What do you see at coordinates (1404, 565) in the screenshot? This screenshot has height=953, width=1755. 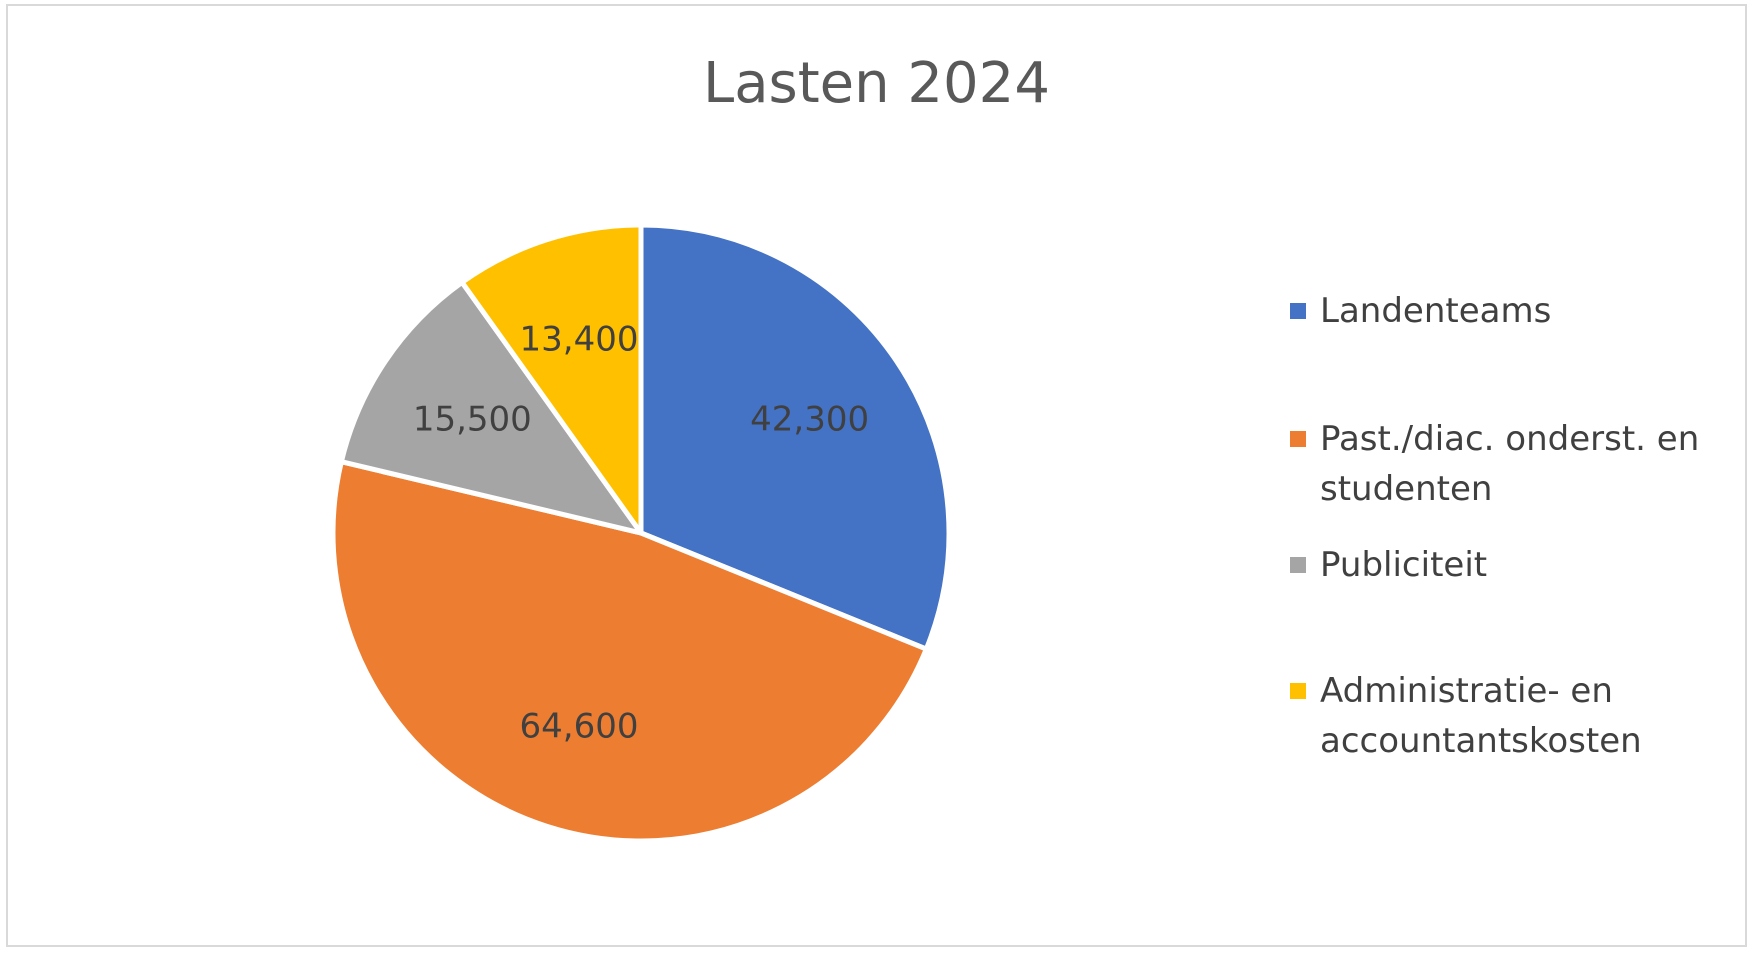 I see `legend-label: Publiciteit` at bounding box center [1404, 565].